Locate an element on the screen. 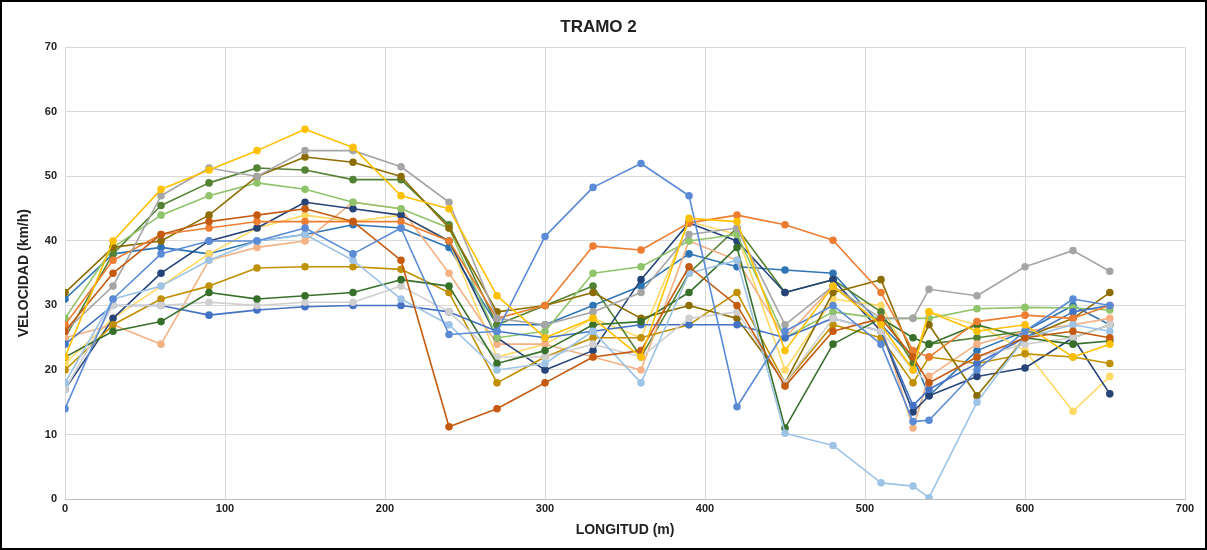 Image resolution: width=1207 pixels, height=550 pixels. x-tick-label: 0 is located at coordinates (65, 507).